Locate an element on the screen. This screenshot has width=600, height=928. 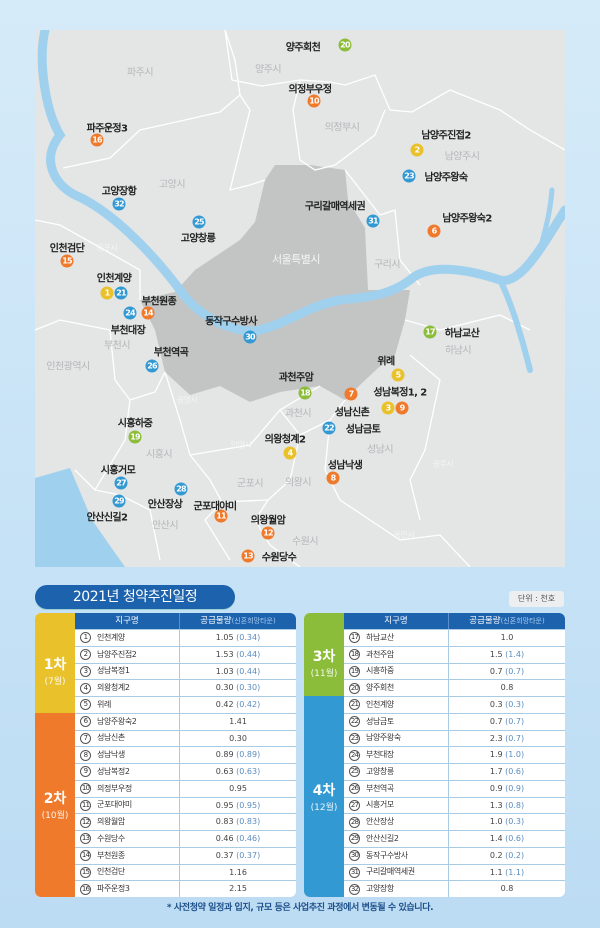
supply-value: 1.16 is located at coordinates (238, 872).